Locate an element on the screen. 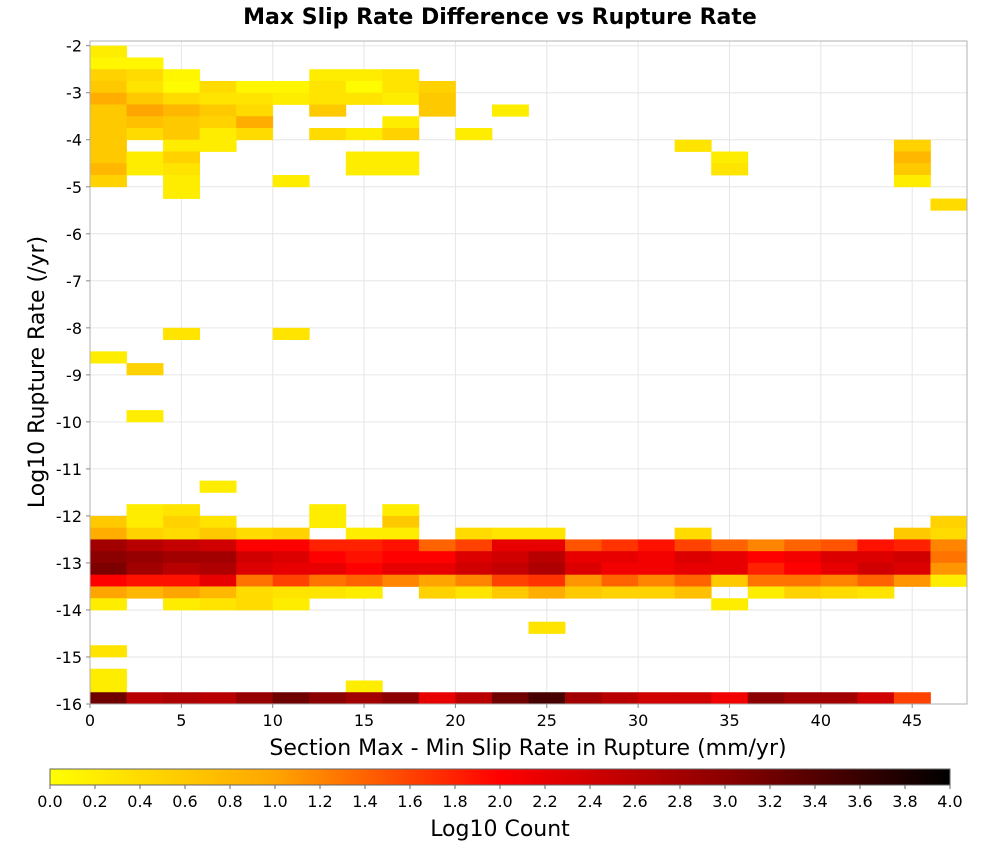 The height and width of the screenshot is (850, 1000). y-tick-label: -11 is located at coordinates (69, 469).